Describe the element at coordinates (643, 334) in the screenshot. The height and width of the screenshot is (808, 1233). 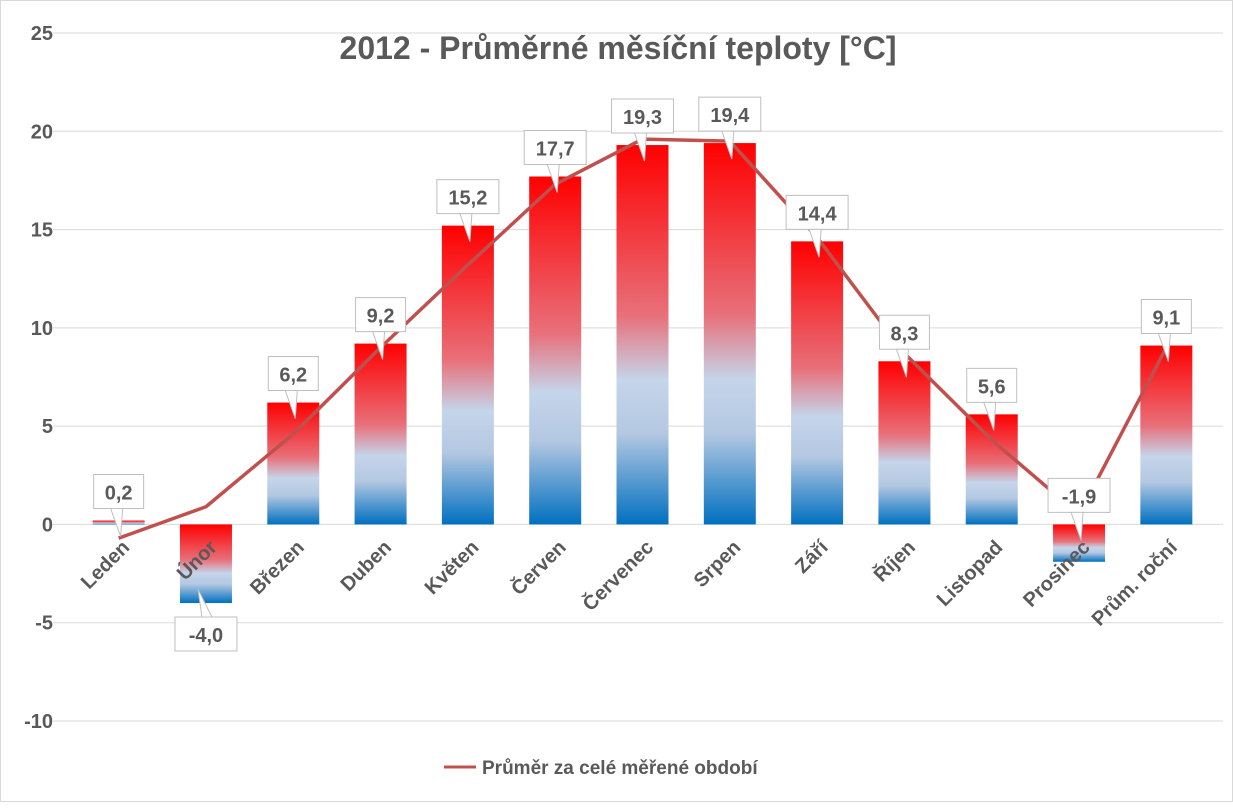
I see `bar-červenec` at that location.